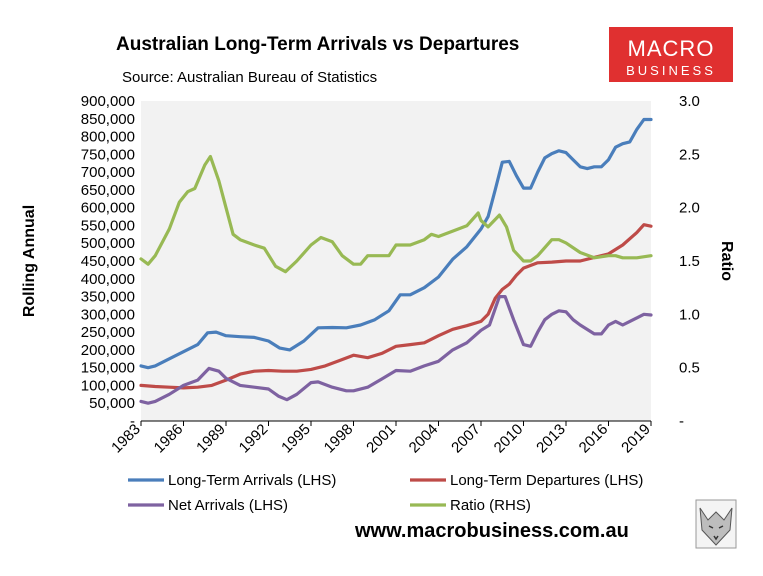 The width and height of the screenshot is (763, 576). What do you see at coordinates (671, 48) in the screenshot?
I see `brand-logo-top-text: MACRO` at bounding box center [671, 48].